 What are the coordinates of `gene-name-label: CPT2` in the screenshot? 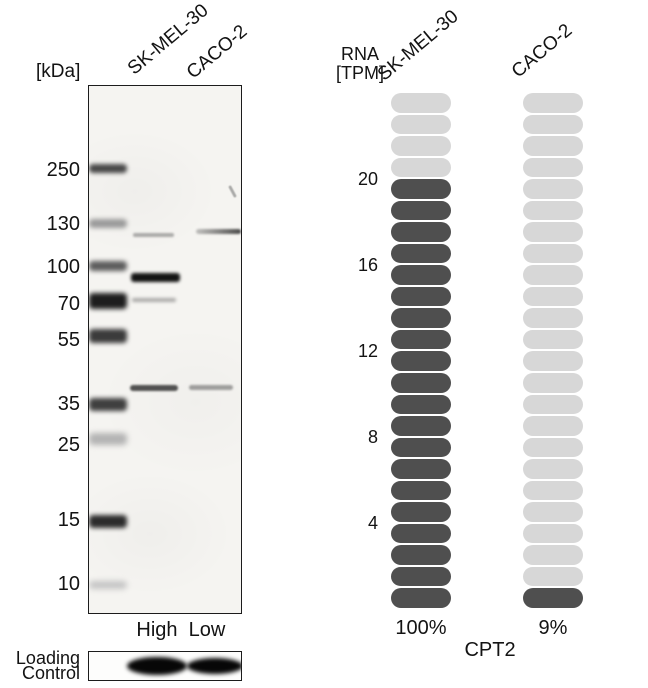 It's located at (490, 650).